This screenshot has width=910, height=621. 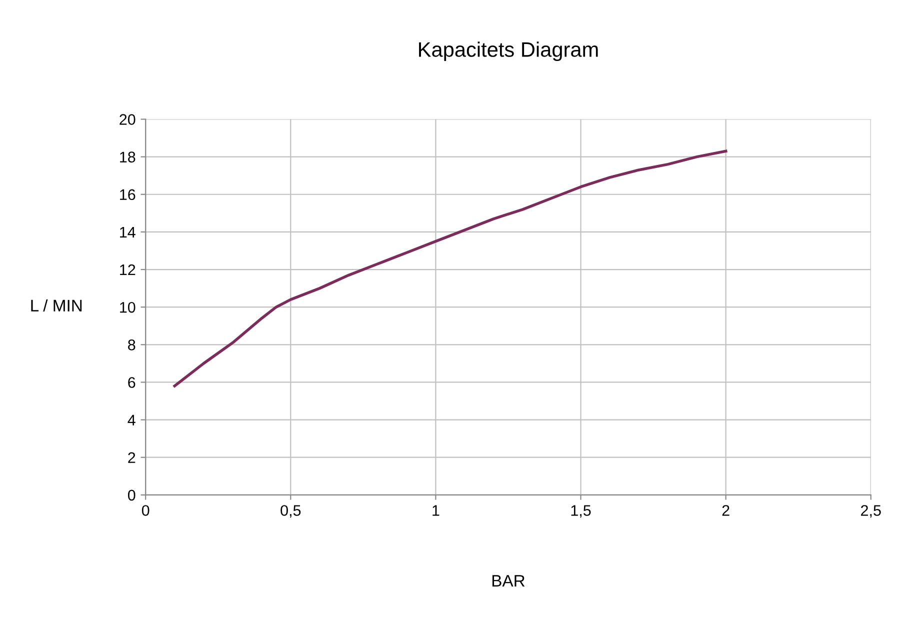 What do you see at coordinates (132, 495) in the screenshot?
I see `y-tick-label: 0` at bounding box center [132, 495].